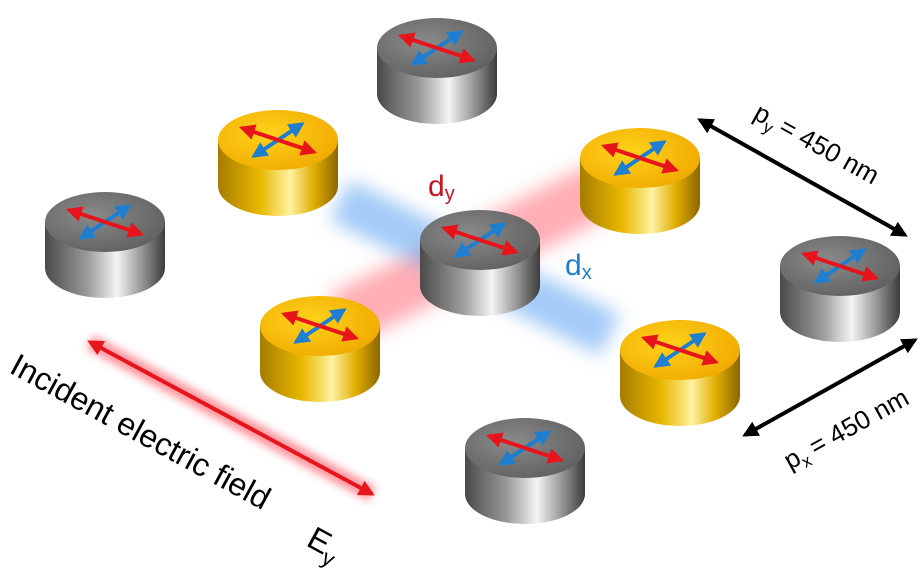 The width and height of the screenshot is (924, 570). I want to click on px-label: px= 450 nm, so click(846, 430).